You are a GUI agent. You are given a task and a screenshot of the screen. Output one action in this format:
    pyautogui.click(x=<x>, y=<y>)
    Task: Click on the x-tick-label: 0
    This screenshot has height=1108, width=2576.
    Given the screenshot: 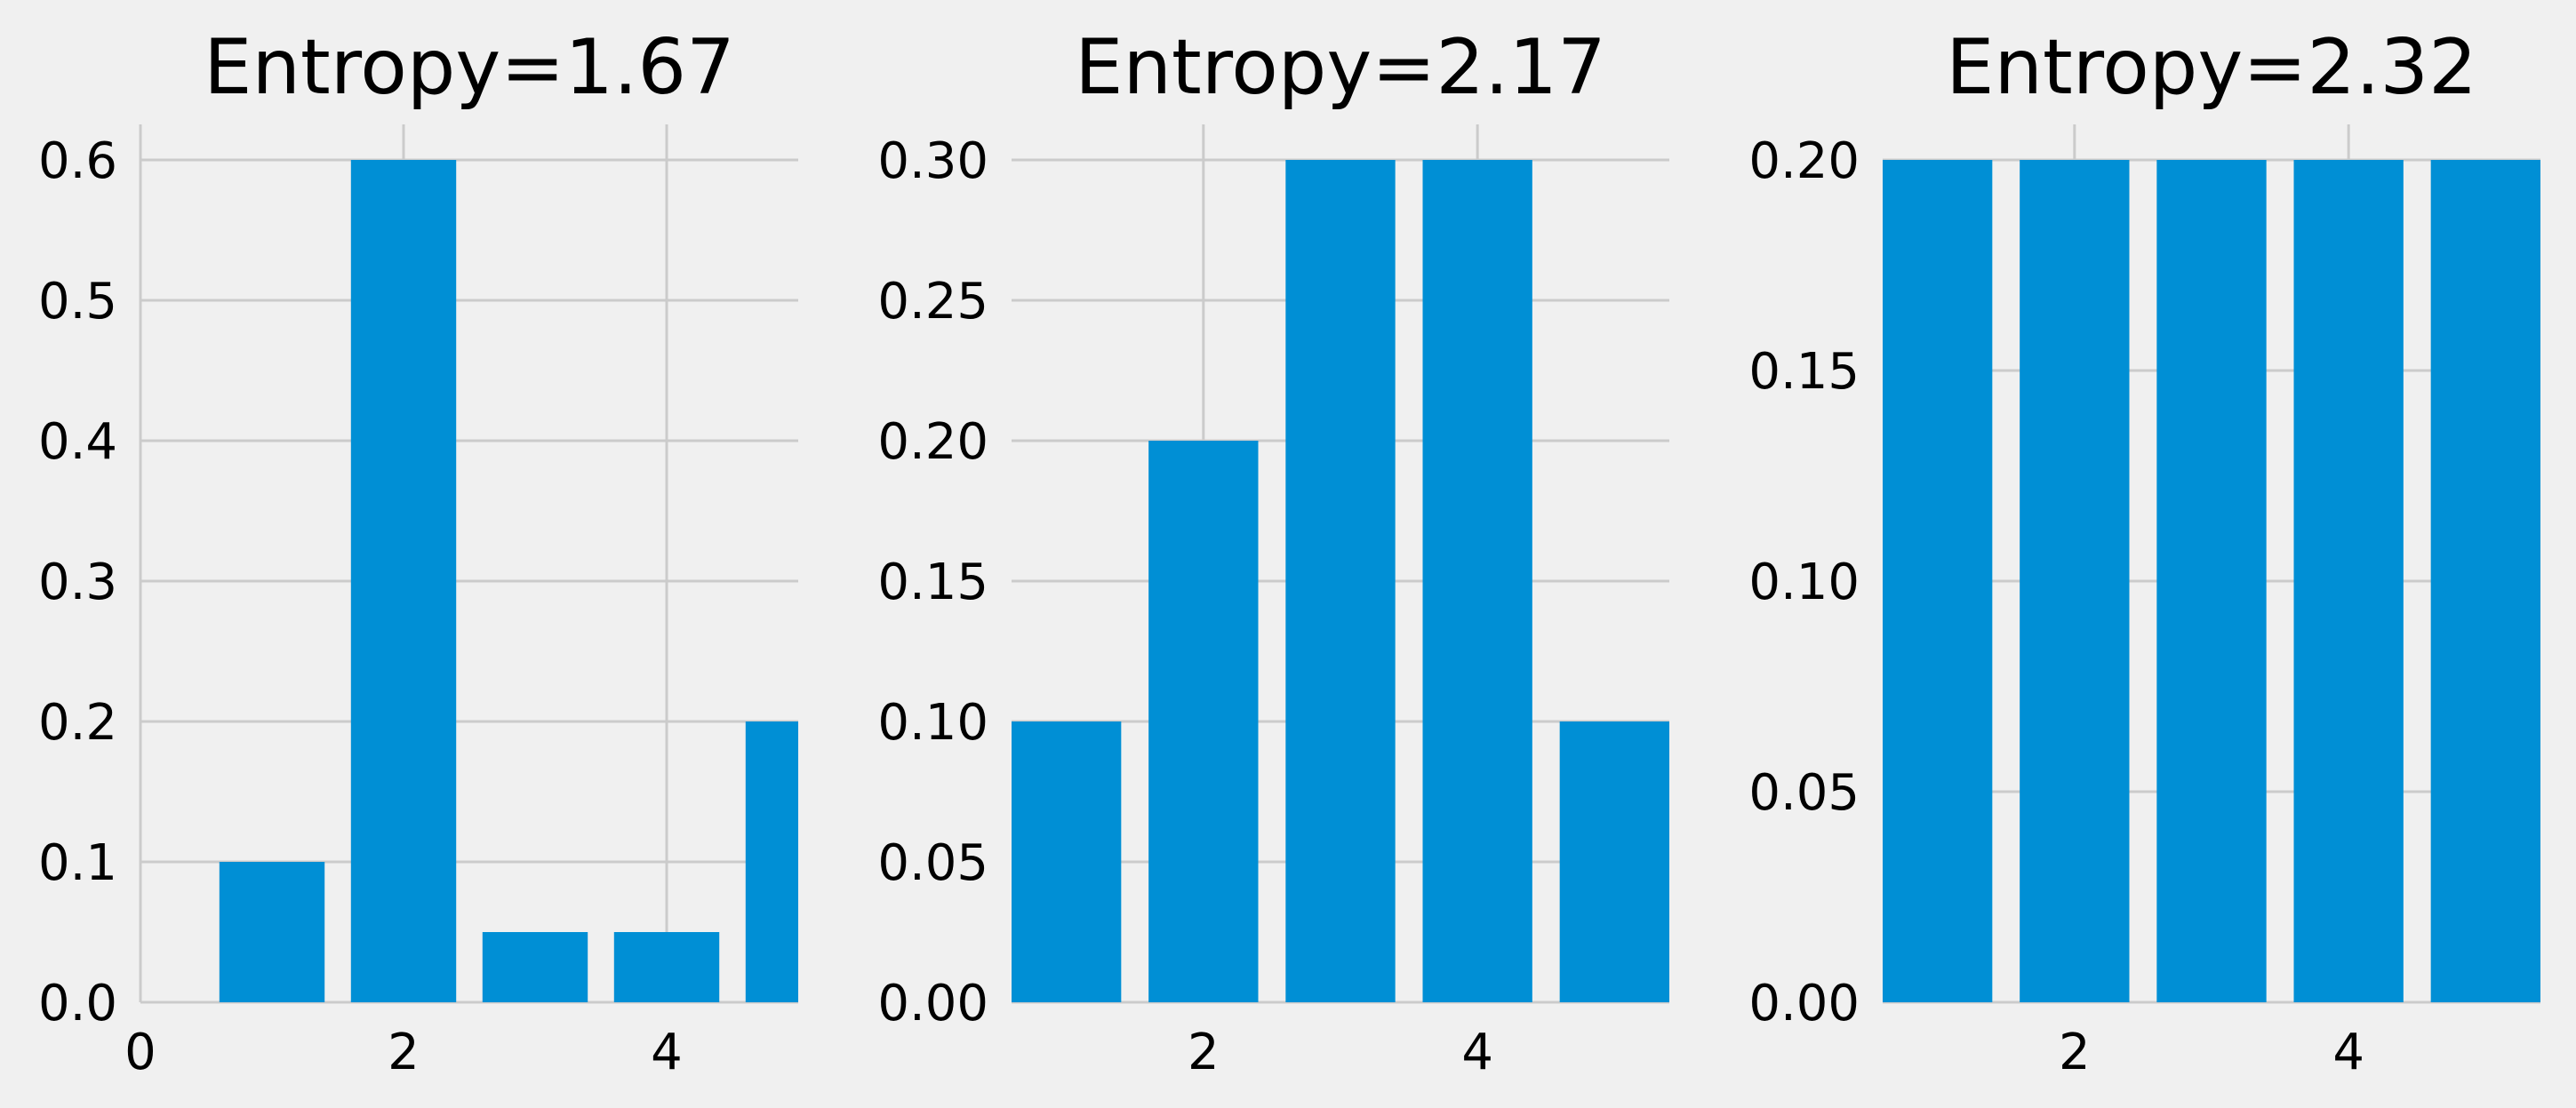 What is the action you would take?
    pyautogui.click(x=140, y=1053)
    